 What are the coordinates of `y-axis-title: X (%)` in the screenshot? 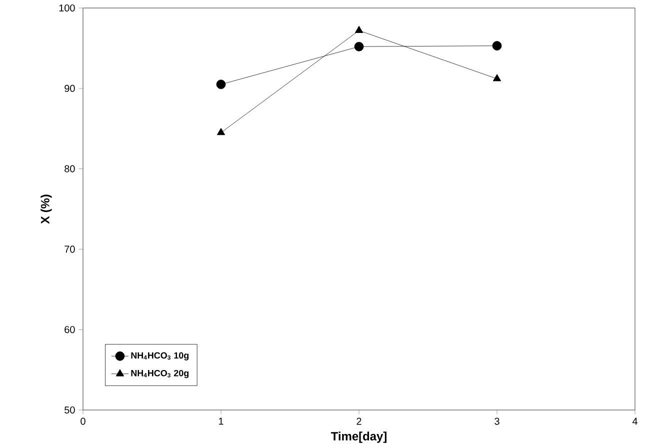 It's located at (46, 209).